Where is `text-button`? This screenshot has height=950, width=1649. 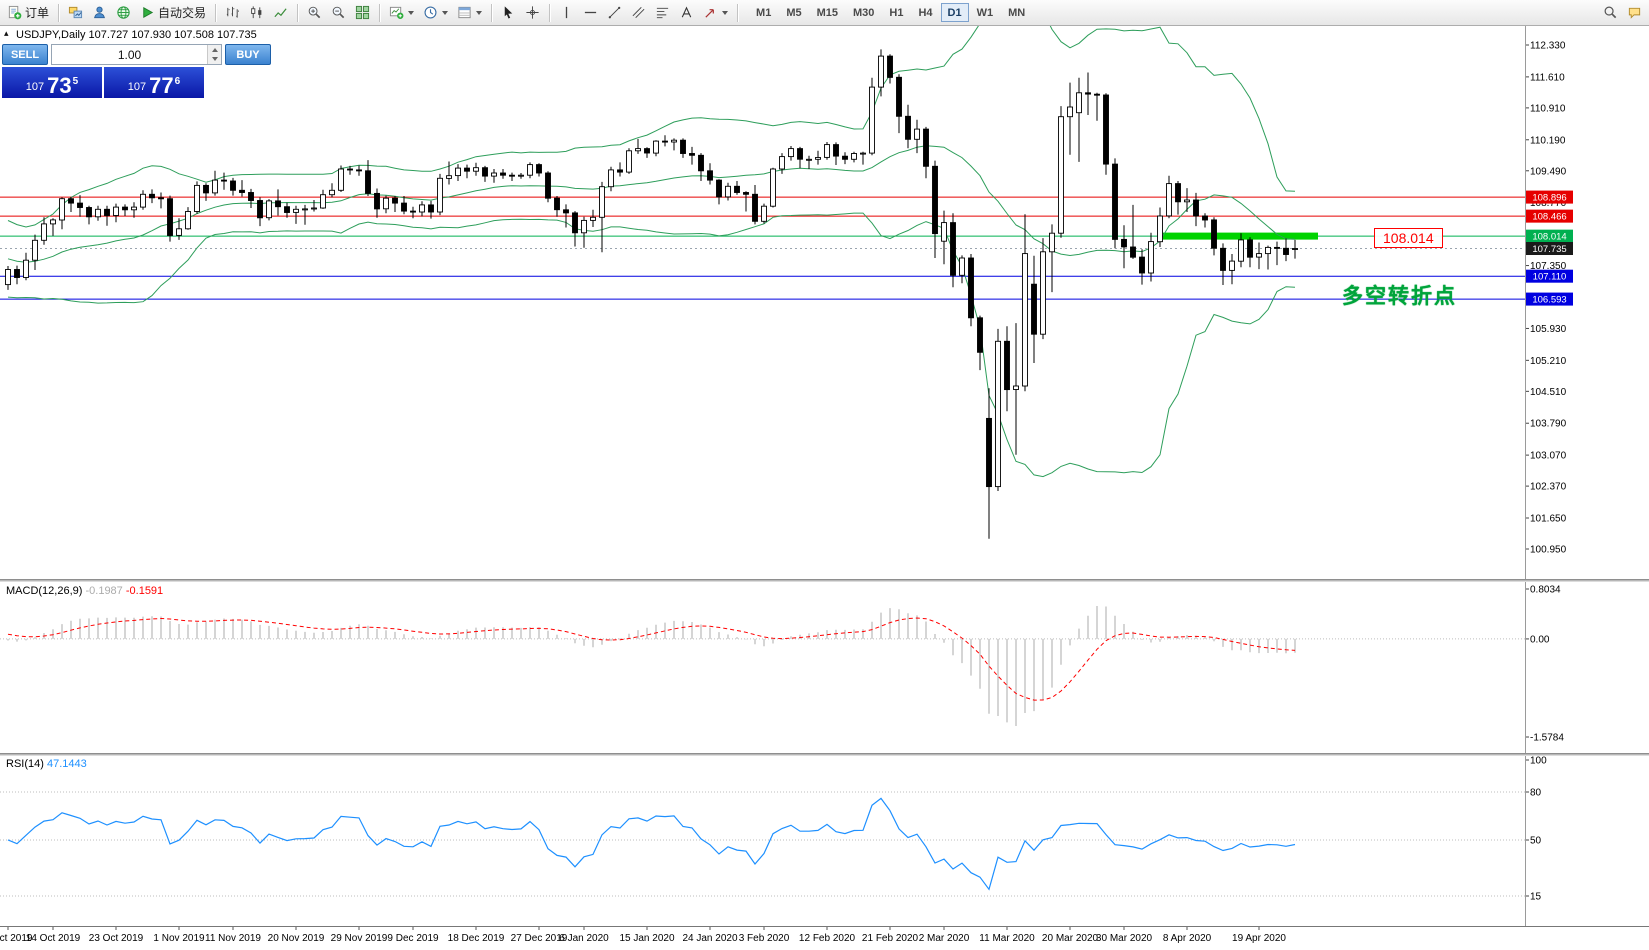
text-button is located at coordinates (686, 13).